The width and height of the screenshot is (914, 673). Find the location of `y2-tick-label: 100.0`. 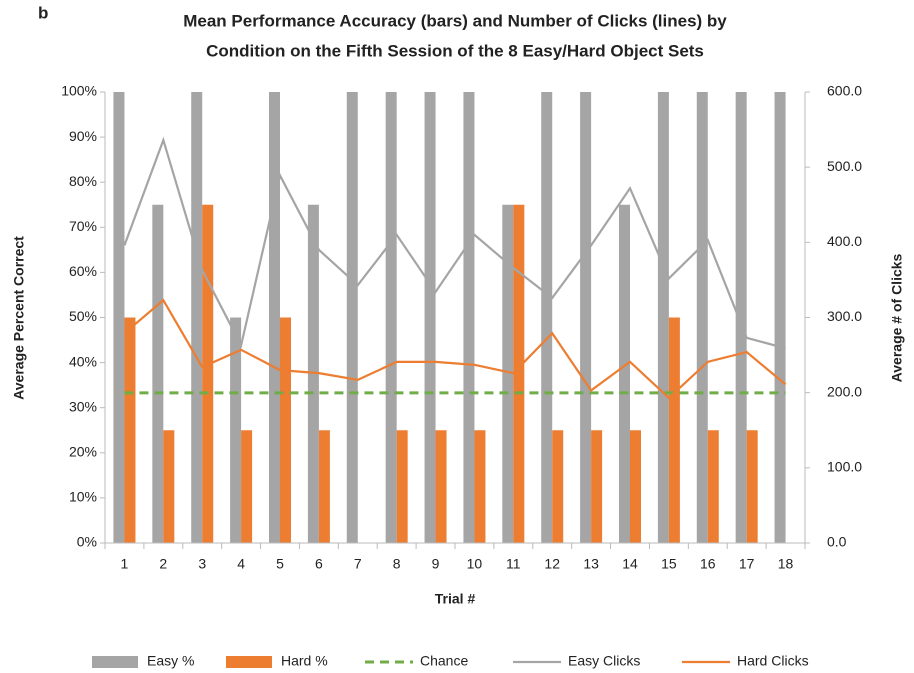

y2-tick-label: 100.0 is located at coordinates (844, 467).